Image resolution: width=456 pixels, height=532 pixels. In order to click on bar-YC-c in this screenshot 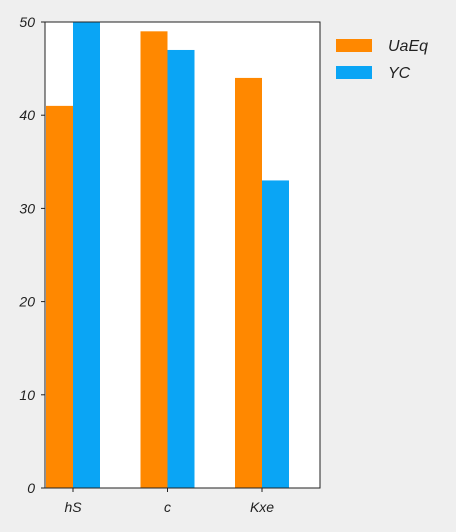, I will do `click(181, 269)`.